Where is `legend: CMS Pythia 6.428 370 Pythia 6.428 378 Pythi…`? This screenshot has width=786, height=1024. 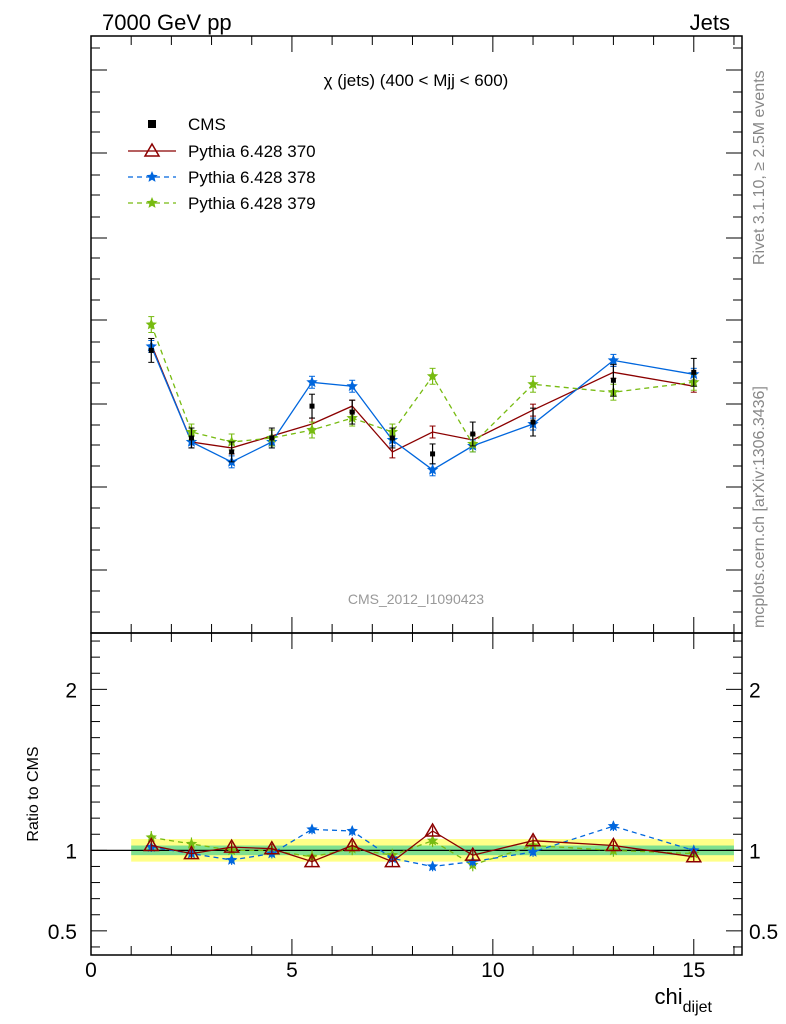
legend: CMS Pythia 6.428 370 Pythia 6.428 378 Pythi… is located at coordinates (222, 164).